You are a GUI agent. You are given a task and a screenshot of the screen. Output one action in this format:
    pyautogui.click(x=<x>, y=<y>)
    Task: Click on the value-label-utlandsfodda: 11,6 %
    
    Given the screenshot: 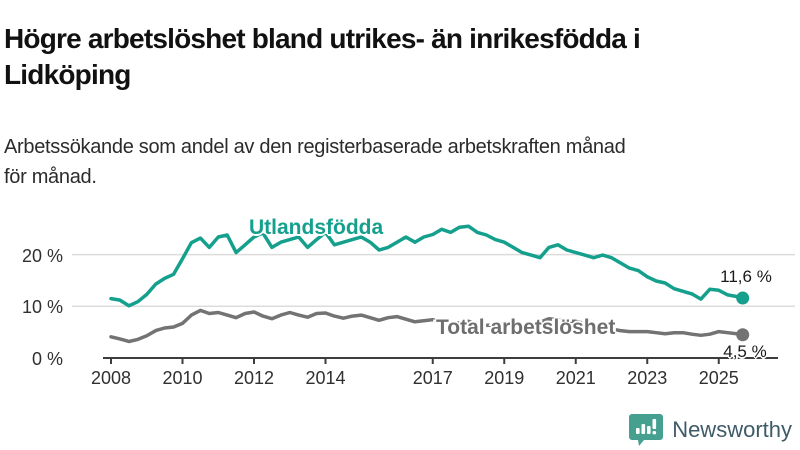 What is the action you would take?
    pyautogui.click(x=746, y=276)
    